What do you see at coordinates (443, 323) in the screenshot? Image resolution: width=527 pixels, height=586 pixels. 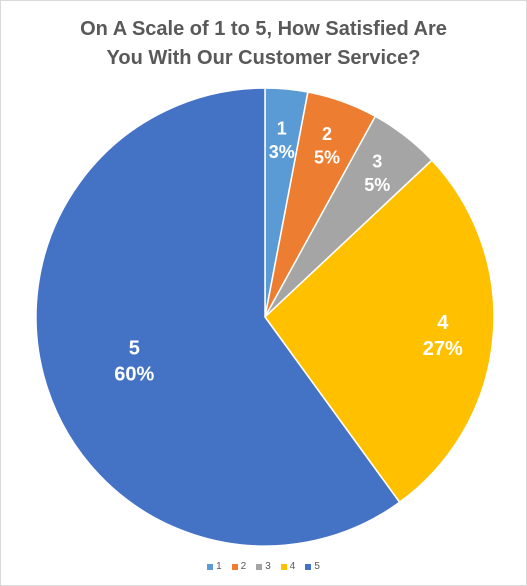 I see `slice-category-label-4: 4` at bounding box center [443, 323].